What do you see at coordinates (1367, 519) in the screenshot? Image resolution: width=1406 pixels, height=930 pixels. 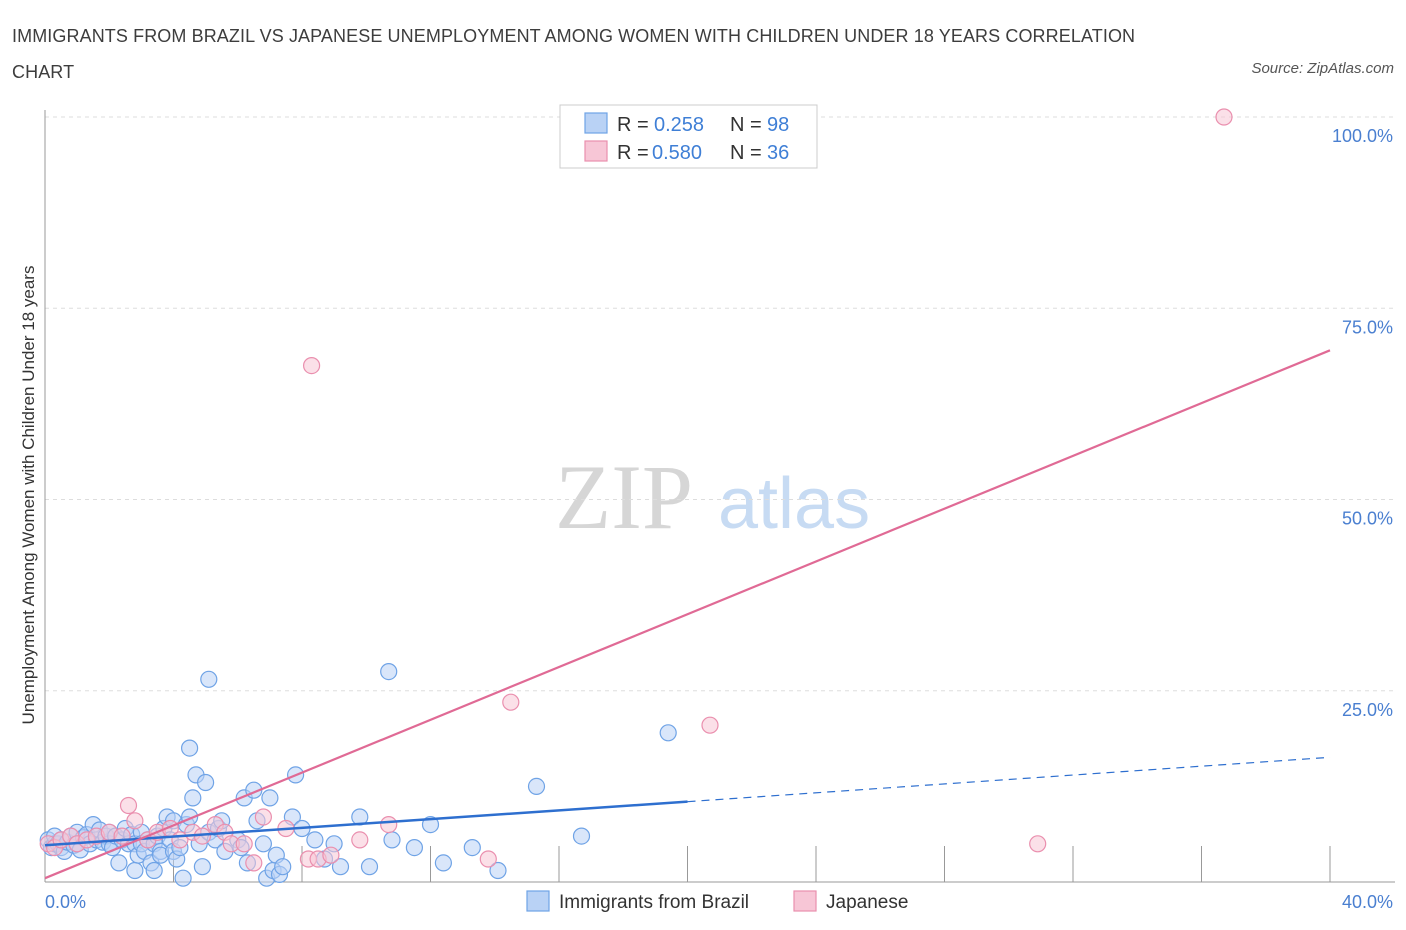 I see `y-tick-label: 50.0%` at bounding box center [1367, 519].